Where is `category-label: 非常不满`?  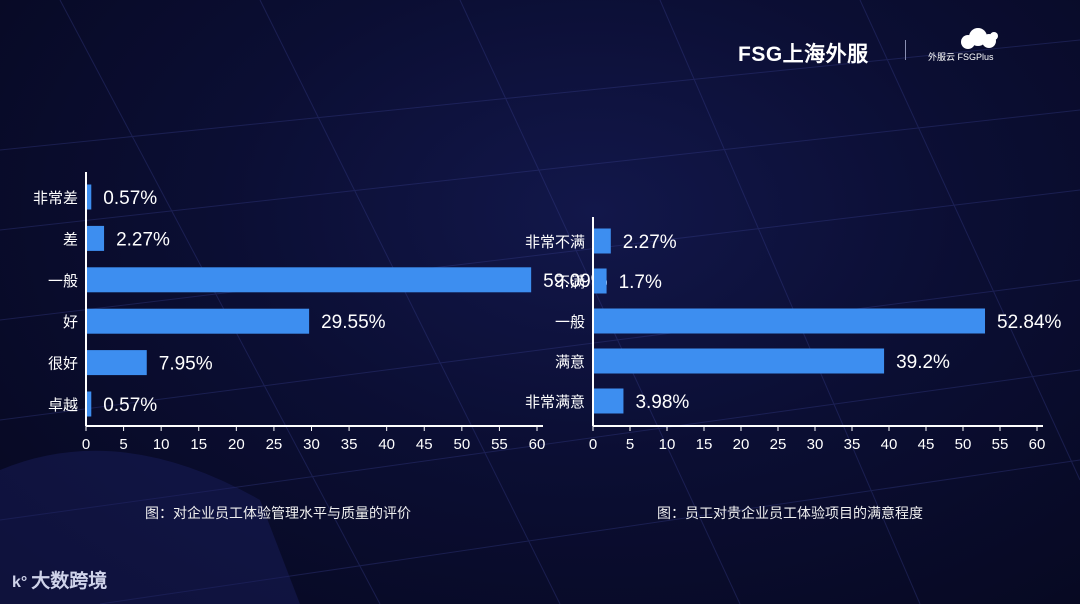 category-label: 非常不满 is located at coordinates (555, 242).